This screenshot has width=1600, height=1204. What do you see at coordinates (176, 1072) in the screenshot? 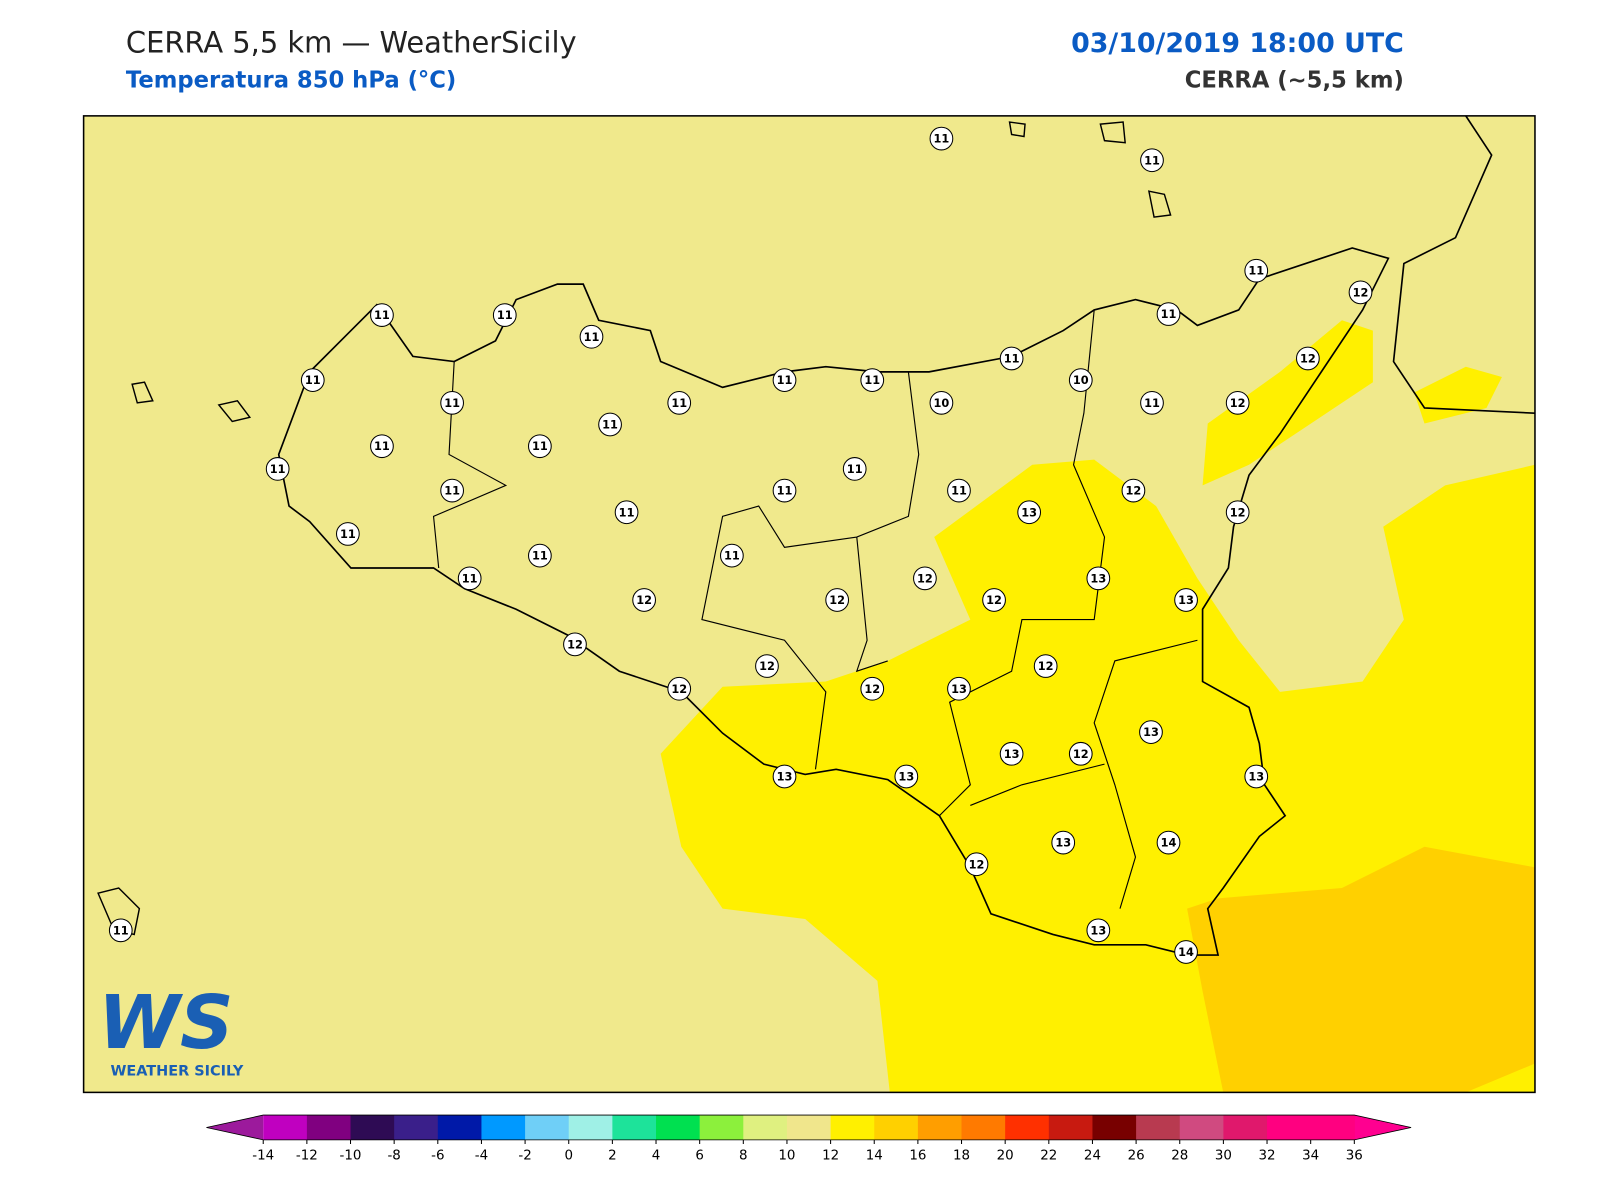
I see `logo-name: WEATHER SICILY` at bounding box center [176, 1072].